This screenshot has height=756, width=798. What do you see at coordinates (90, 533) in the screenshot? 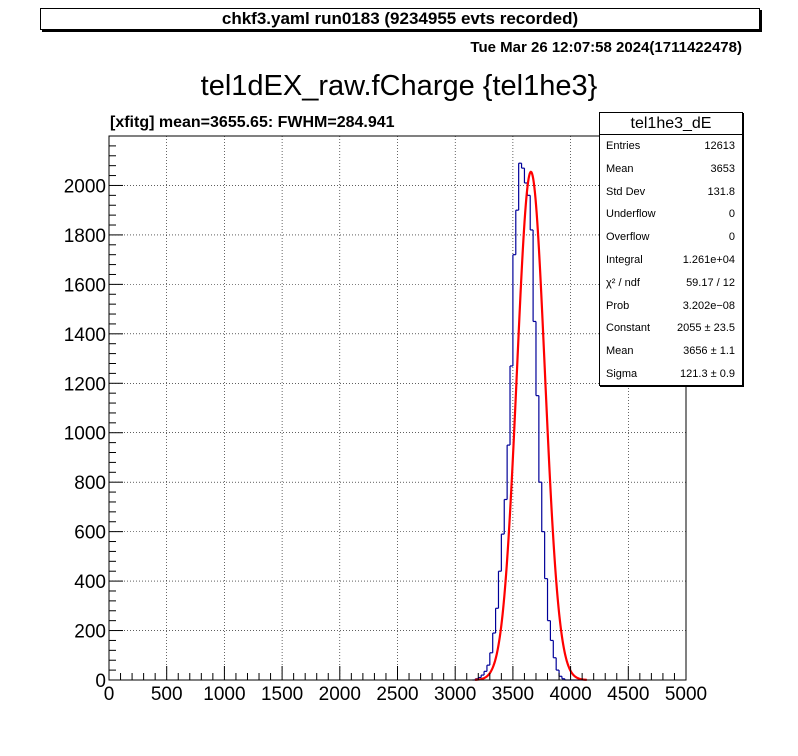
I see `y-tick-label: 600` at bounding box center [90, 533].